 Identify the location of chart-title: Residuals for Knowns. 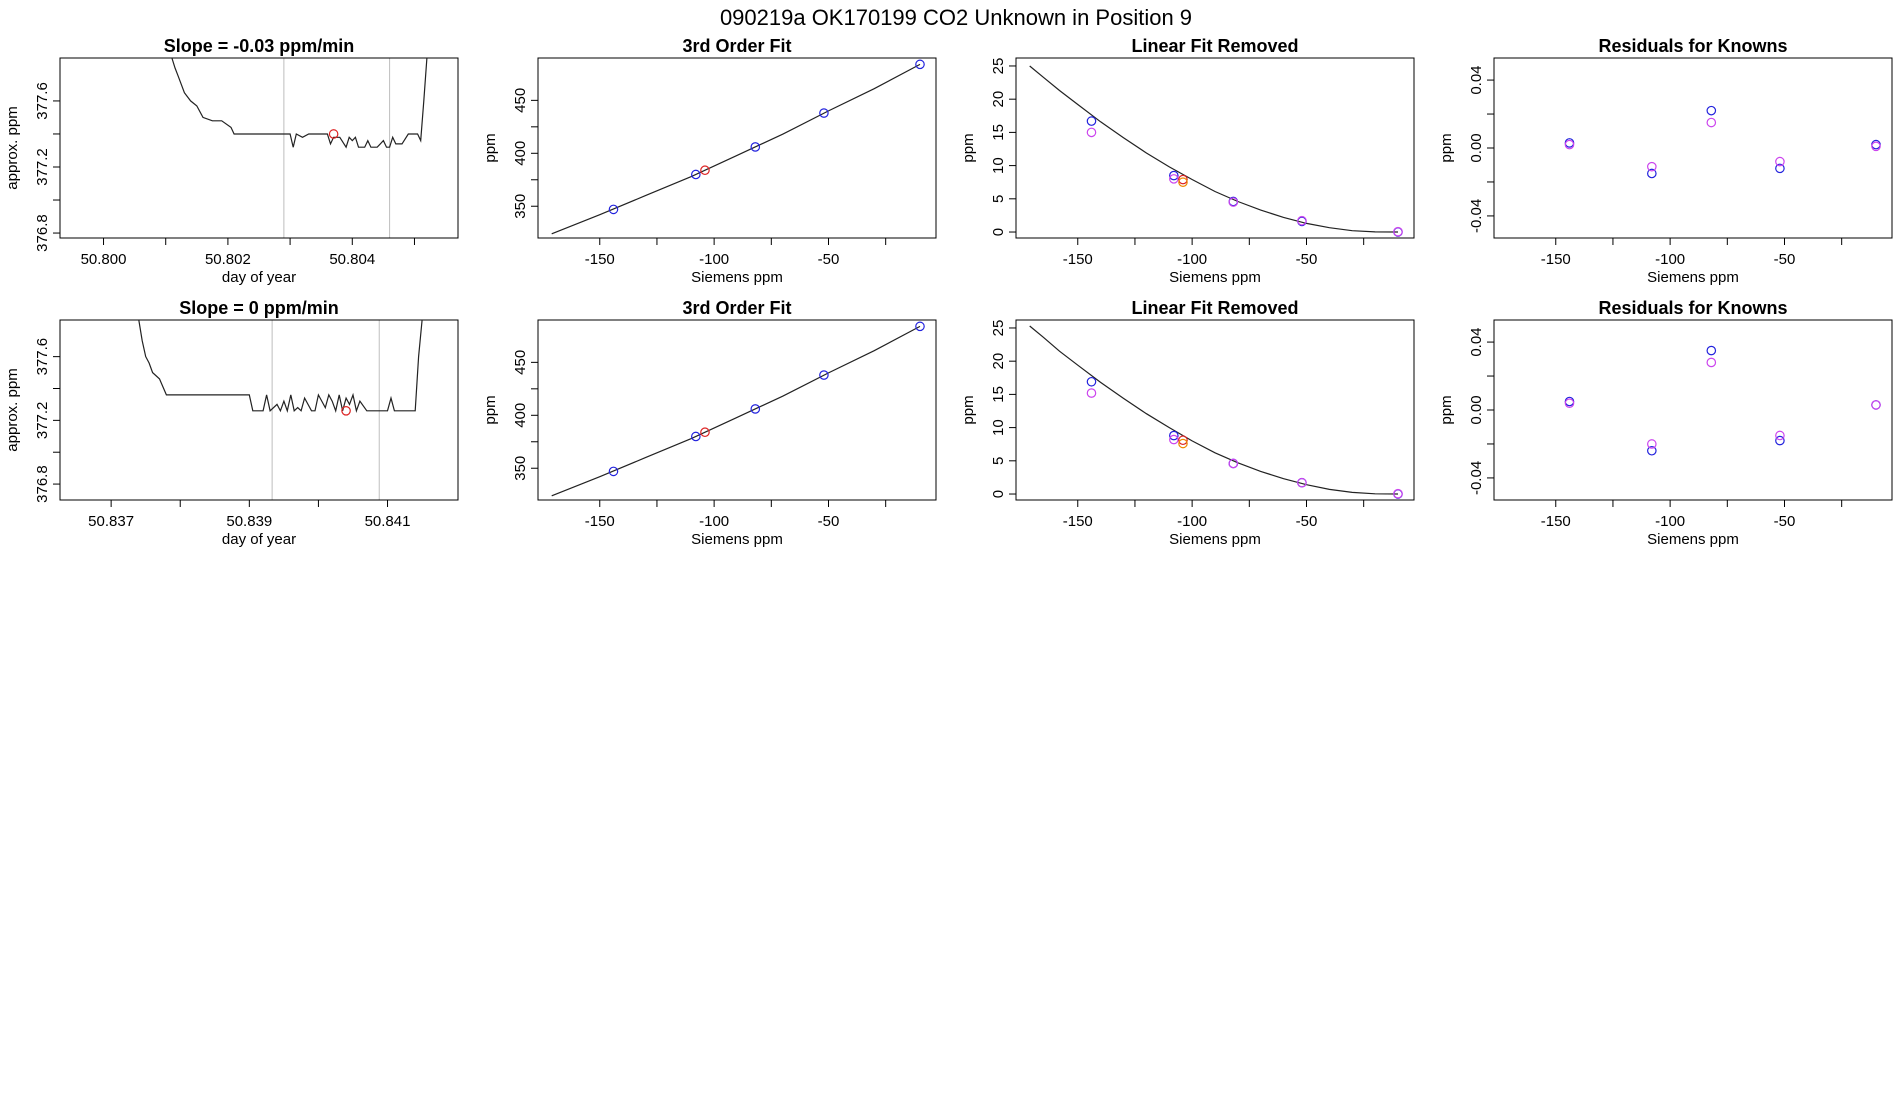
(1692, 308).